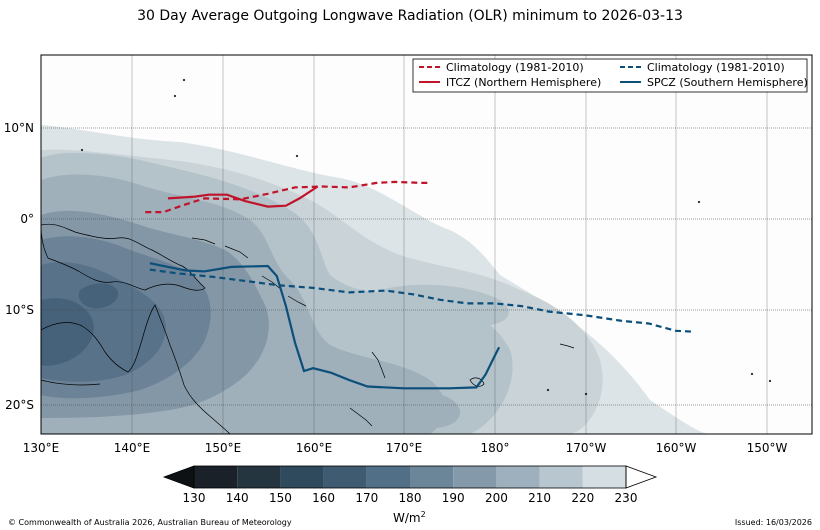 The height and width of the screenshot is (530, 820). I want to click on legend-box, so click(610, 75).